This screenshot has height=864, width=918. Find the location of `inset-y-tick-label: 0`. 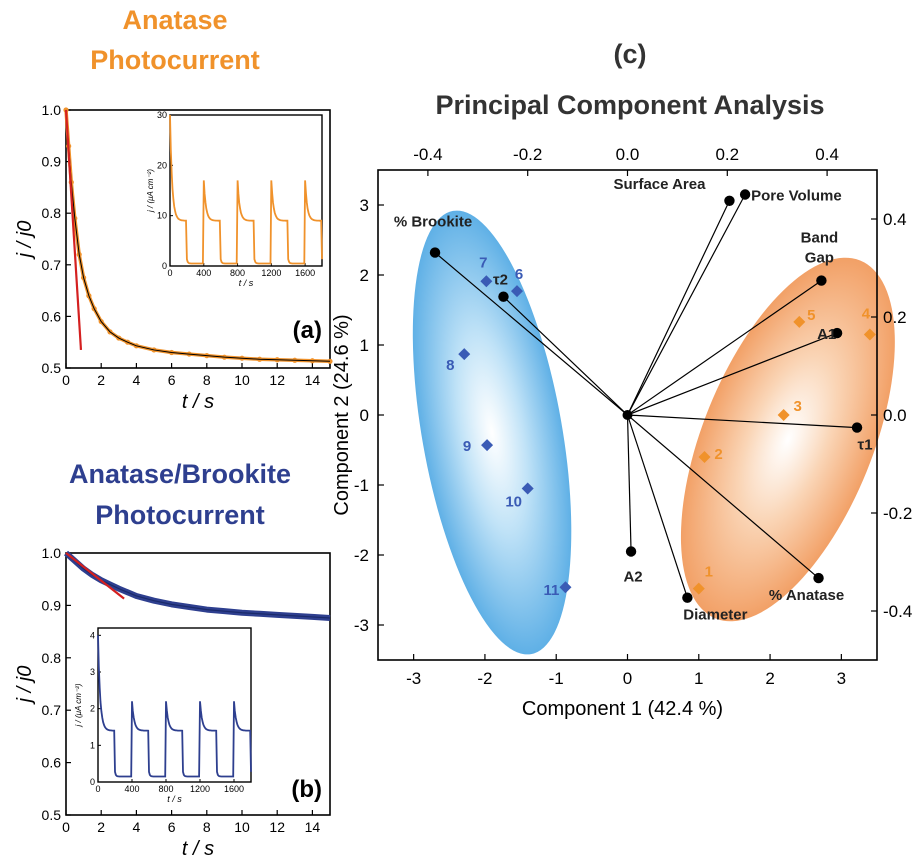

inset-y-tick-label: 0 is located at coordinates (92, 782).